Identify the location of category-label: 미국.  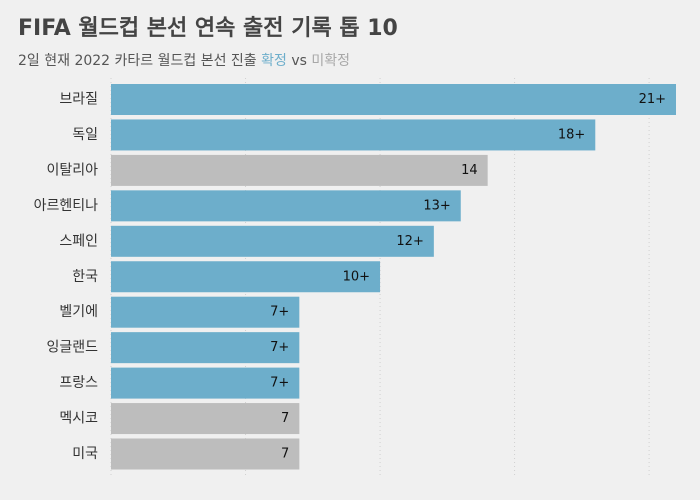
(85, 454).